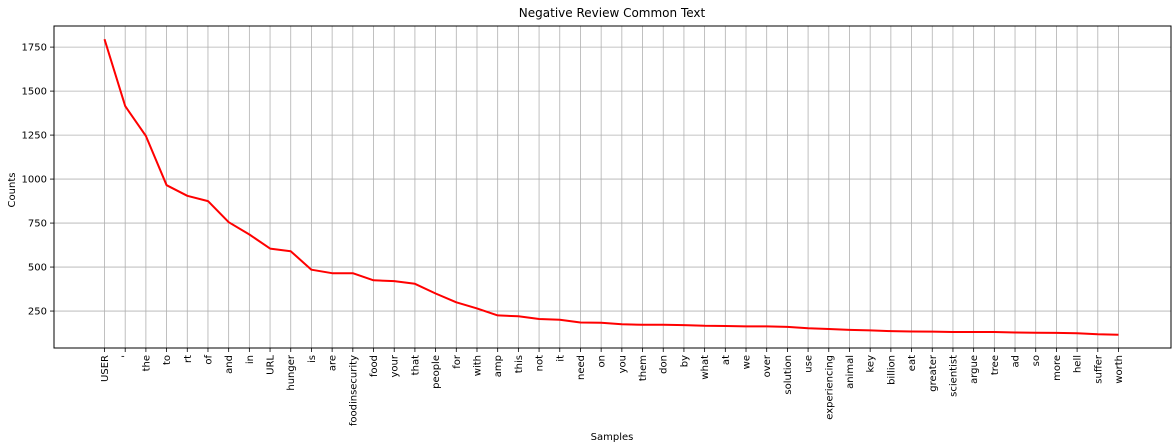 The height and width of the screenshot is (448, 1176). Describe the element at coordinates (664, 364) in the screenshot. I see `x-tick-label: don` at that location.